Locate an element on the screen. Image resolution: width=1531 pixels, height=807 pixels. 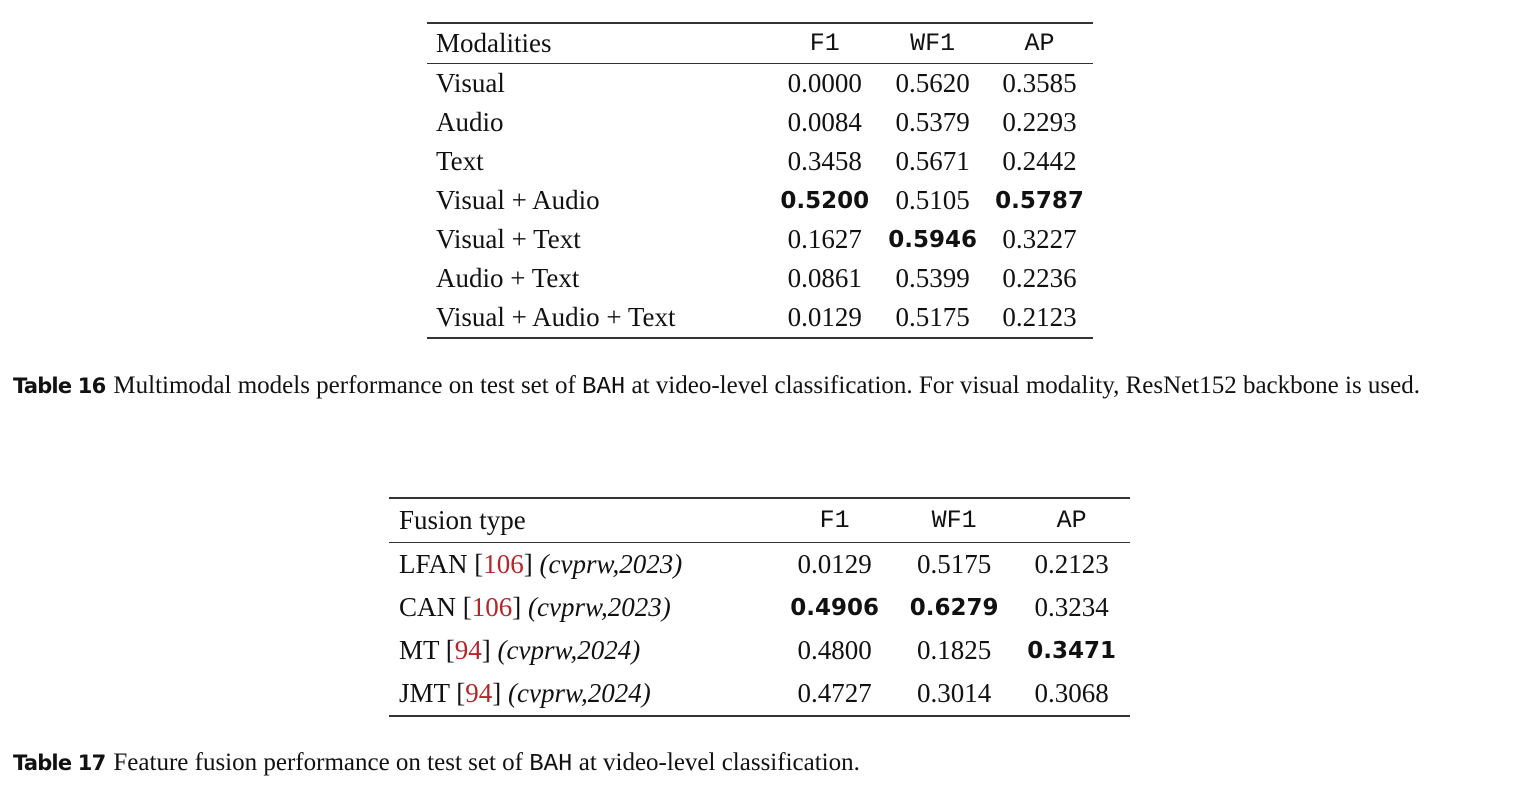
row-label: Visual + Audio + Text is located at coordinates (599, 318).